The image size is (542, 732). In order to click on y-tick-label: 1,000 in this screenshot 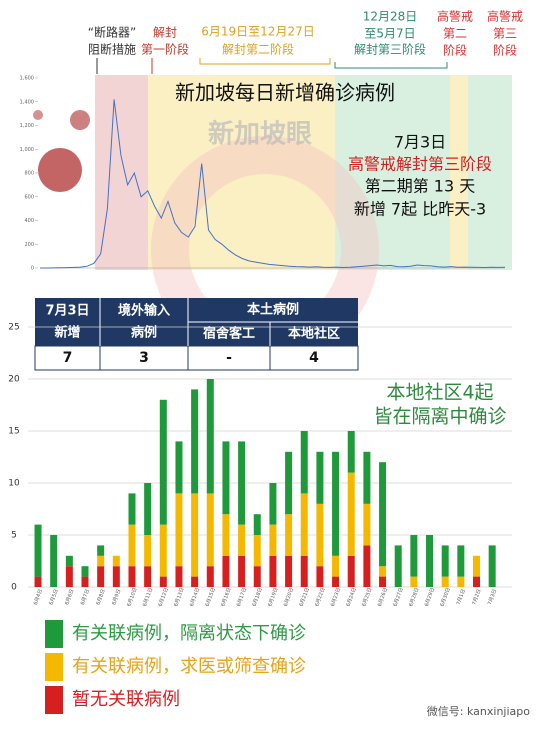, I will do `click(27, 150)`.